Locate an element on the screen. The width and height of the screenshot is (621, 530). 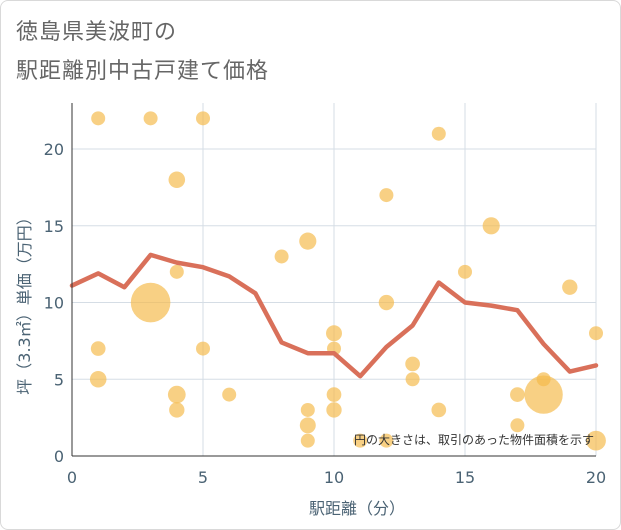
y-tick-label: 15 is located at coordinates (54, 226).